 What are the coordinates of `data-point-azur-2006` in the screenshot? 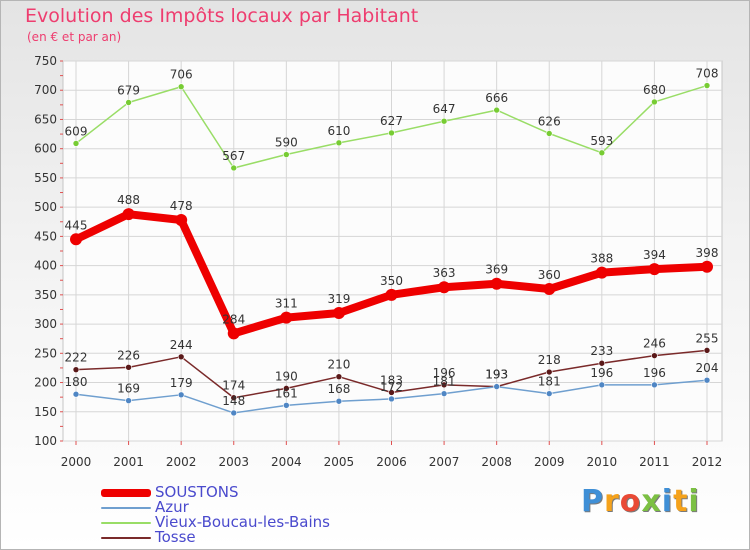 It's located at (391, 399).